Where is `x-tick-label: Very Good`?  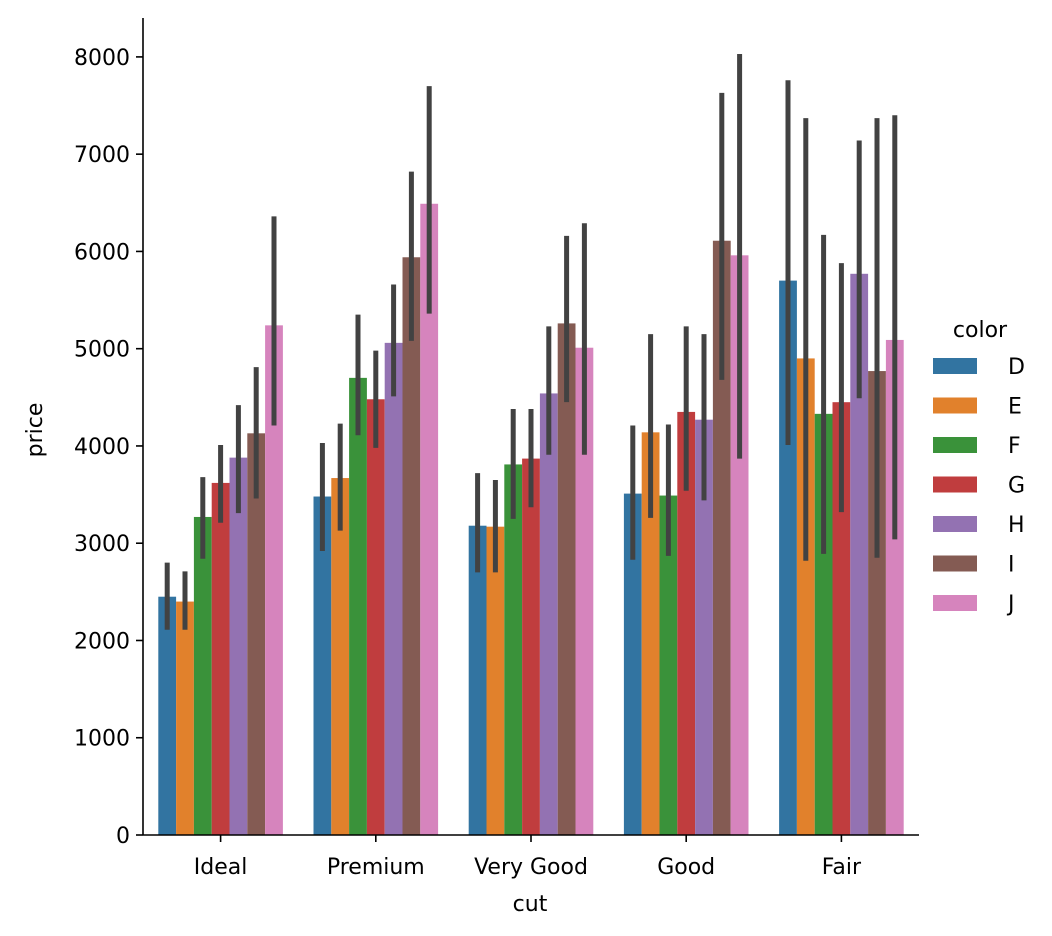 x-tick-label: Very Good is located at coordinates (531, 867).